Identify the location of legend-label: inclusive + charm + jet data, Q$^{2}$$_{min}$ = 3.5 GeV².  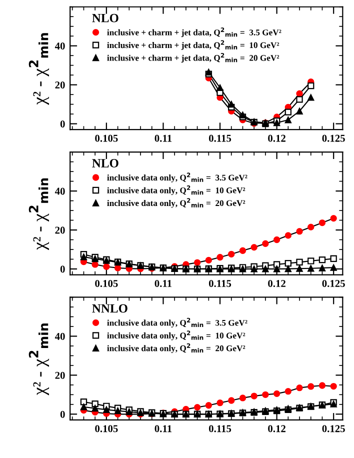
(194, 33).